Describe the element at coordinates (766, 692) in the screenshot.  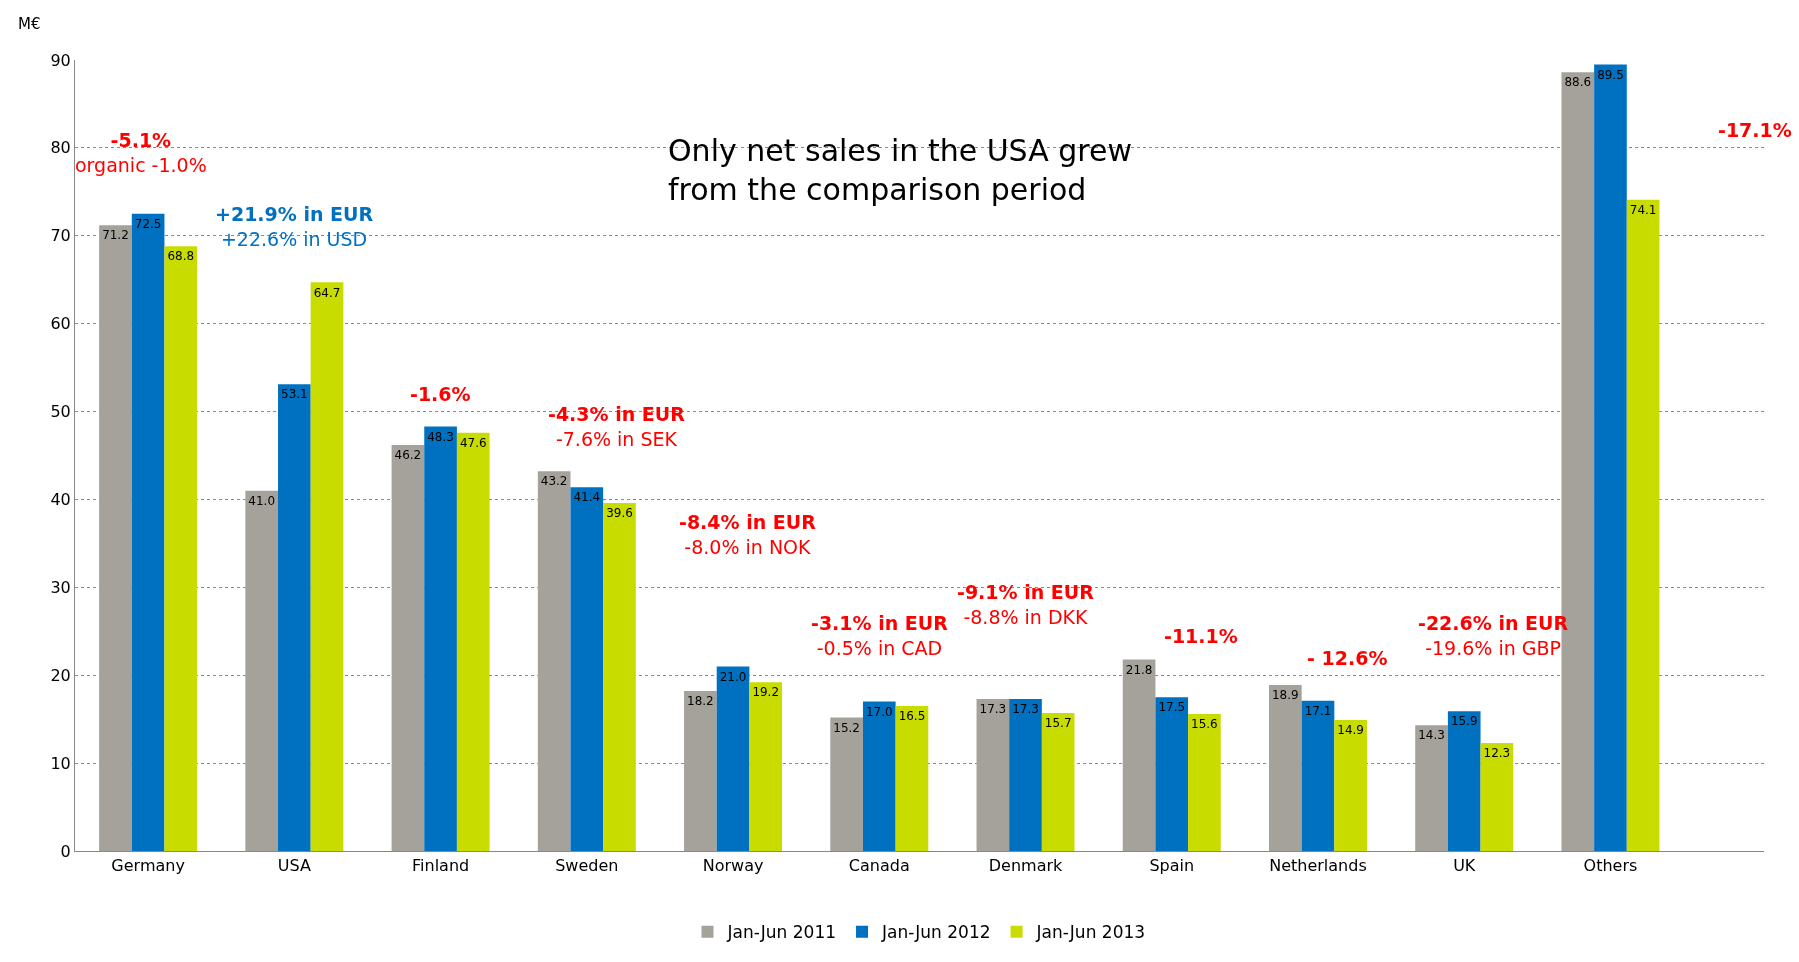
I see `data-label: 19.2` at that location.